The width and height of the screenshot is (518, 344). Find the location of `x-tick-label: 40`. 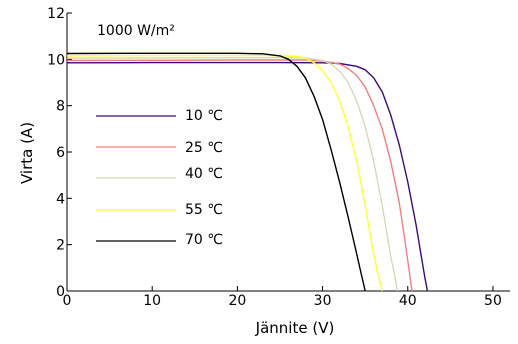

x-tick-label: 40 is located at coordinates (408, 301).